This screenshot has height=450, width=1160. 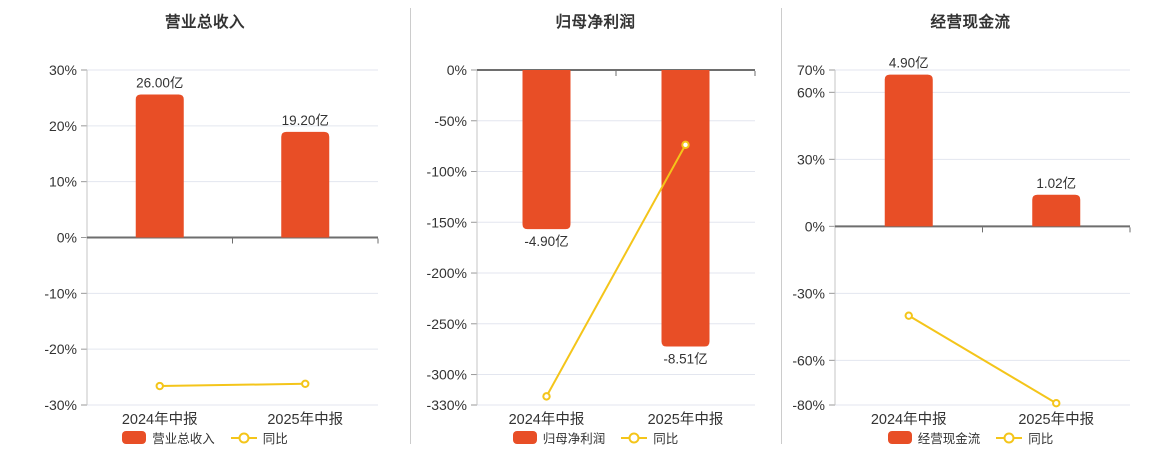 What do you see at coordinates (546, 241) in the screenshot?
I see `bar-value-label: -4.90亿` at bounding box center [546, 241].